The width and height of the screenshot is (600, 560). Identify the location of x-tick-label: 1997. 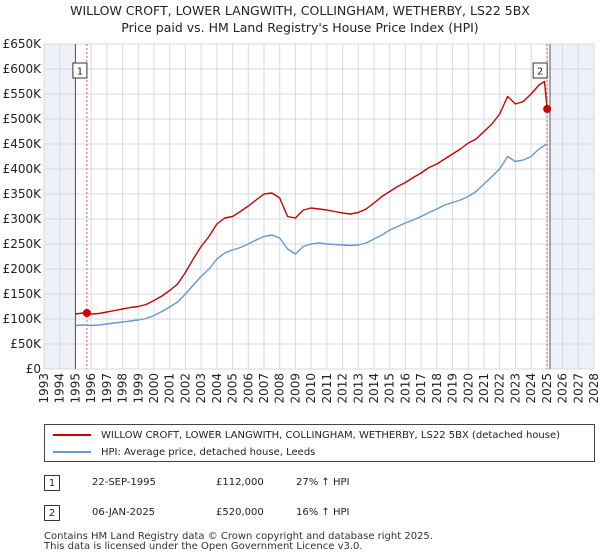
(107, 388).